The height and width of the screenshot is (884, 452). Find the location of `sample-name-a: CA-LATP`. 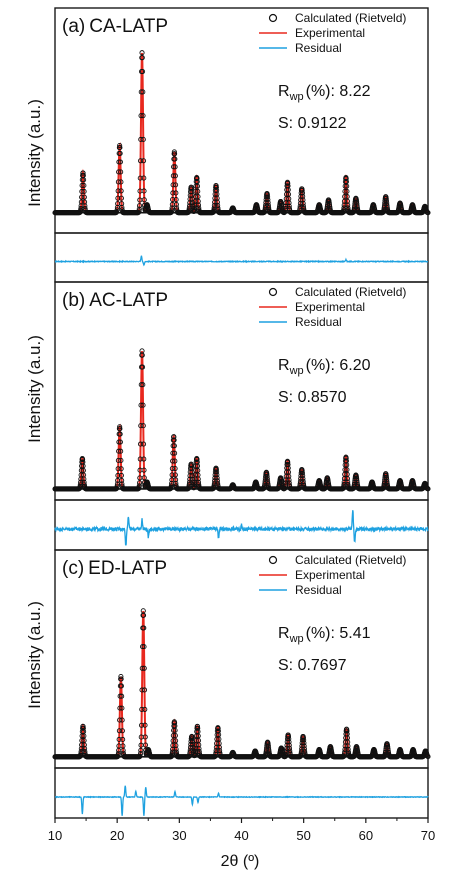

sample-name-a: CA-LATP is located at coordinates (128, 26).